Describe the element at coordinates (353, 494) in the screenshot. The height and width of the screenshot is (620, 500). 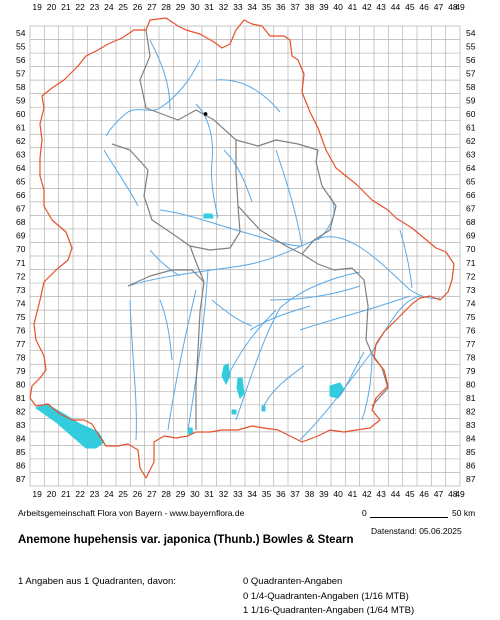
I see `column-label: 41` at that location.